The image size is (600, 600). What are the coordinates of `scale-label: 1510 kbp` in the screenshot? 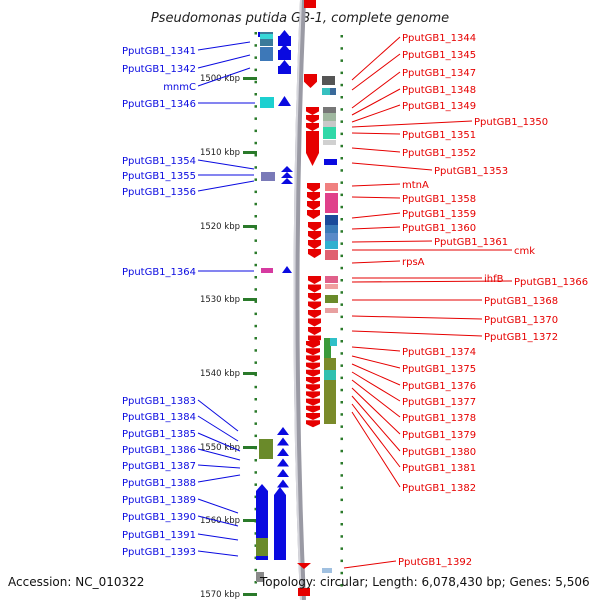 It's located at (220, 153).